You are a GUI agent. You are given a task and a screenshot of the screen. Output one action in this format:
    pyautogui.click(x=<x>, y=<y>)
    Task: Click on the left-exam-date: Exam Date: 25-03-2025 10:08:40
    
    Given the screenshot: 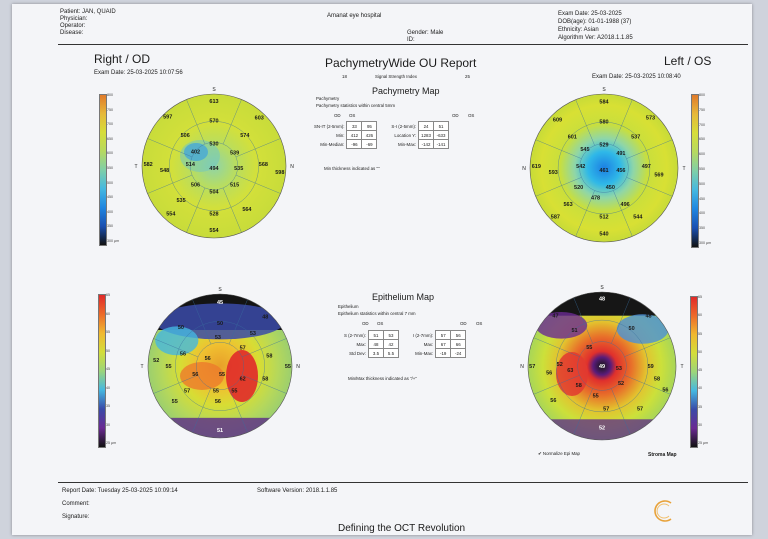 What is the action you would take?
    pyautogui.click(x=636, y=77)
    